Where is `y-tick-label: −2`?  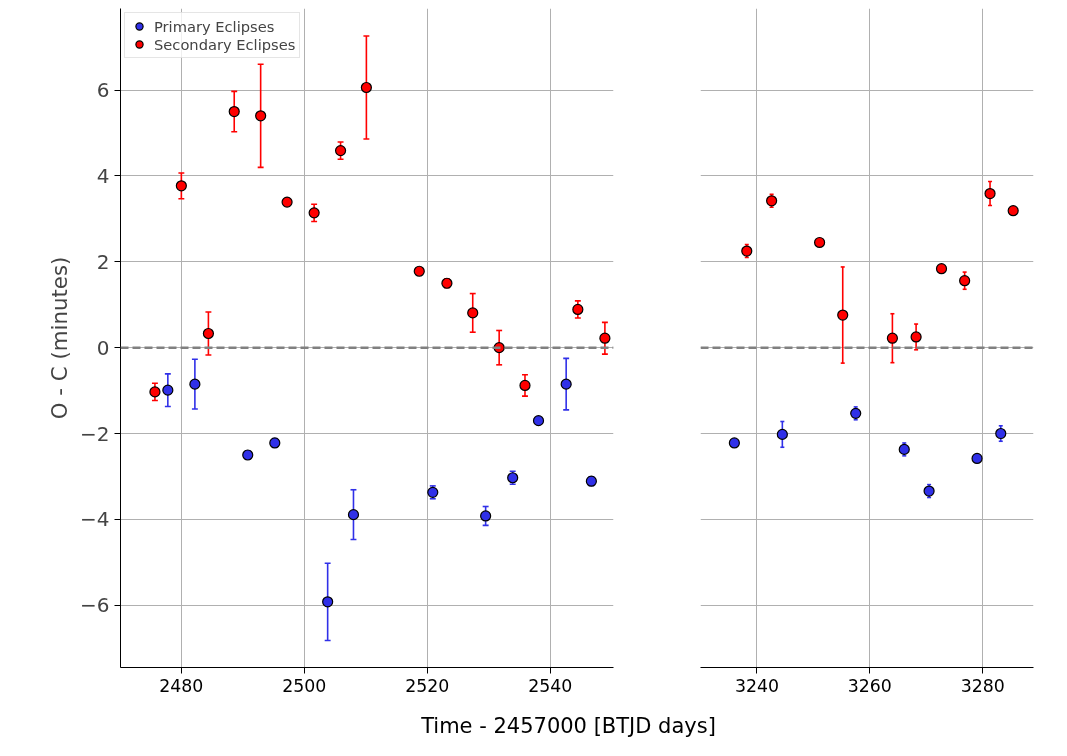
y-tick-label: −2 is located at coordinates (95, 433).